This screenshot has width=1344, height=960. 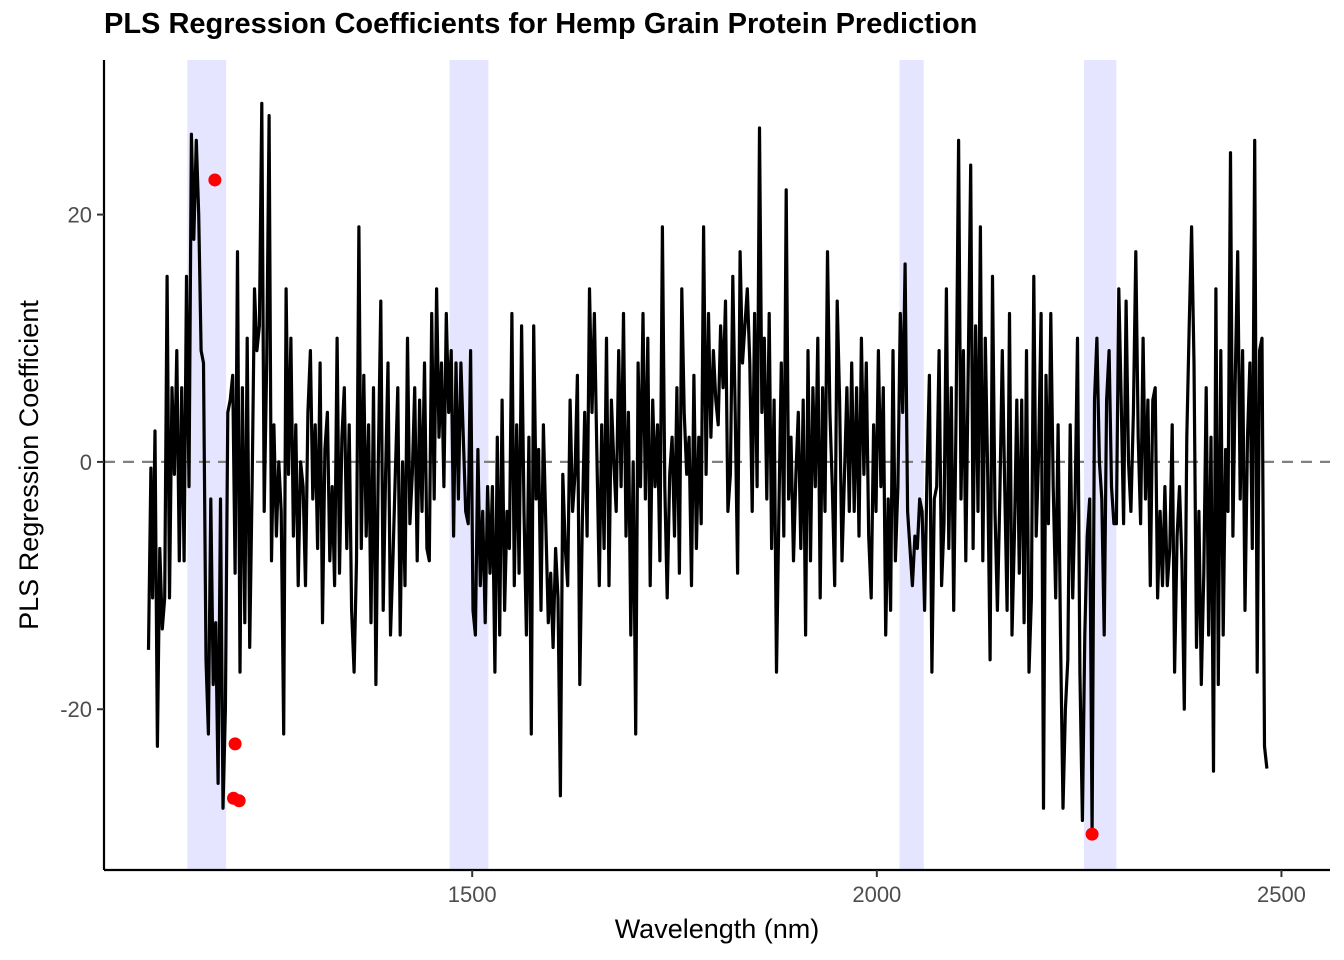 I want to click on y-tick-label: -20, so click(x=76, y=709).